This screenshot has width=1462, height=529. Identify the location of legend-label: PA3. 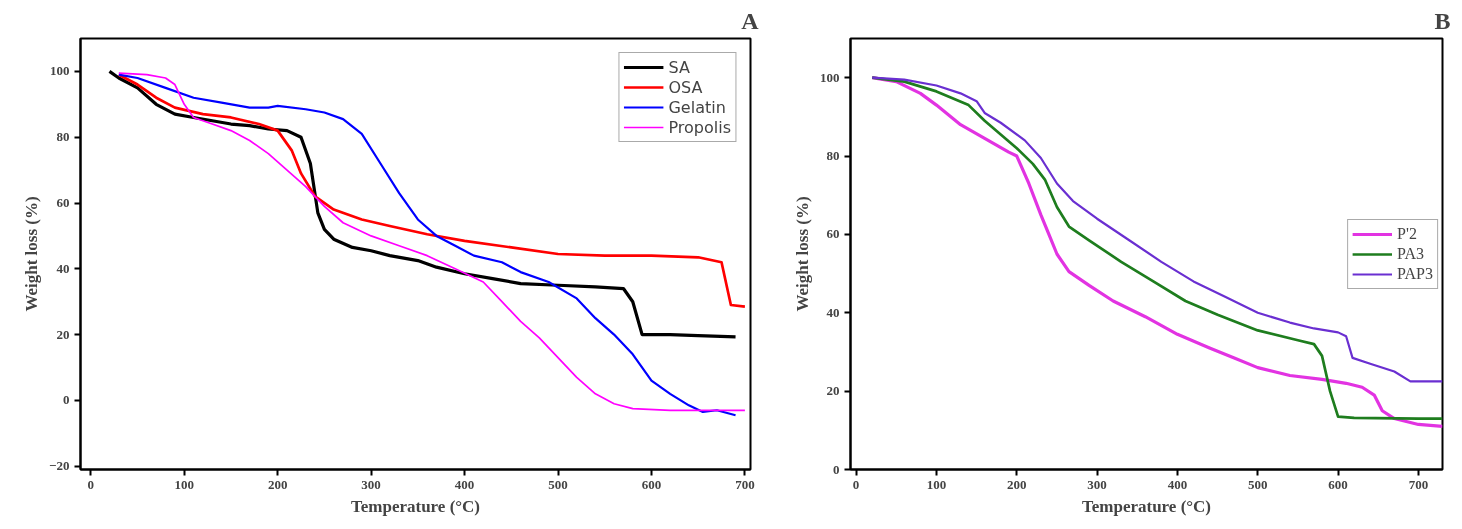
(1411, 253).